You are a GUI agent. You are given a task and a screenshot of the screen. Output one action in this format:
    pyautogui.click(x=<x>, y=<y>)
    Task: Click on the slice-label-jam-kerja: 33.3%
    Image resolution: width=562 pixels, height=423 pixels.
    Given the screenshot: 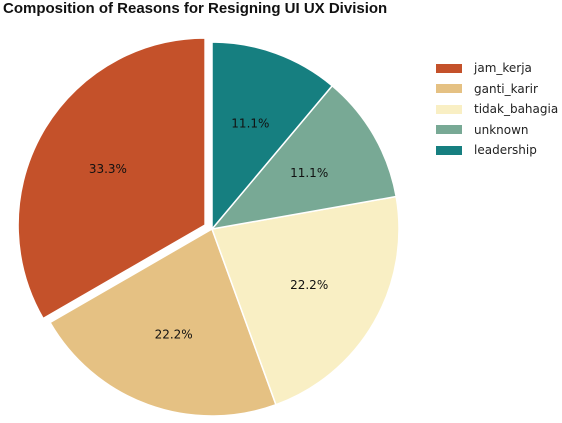 What is the action you would take?
    pyautogui.click(x=108, y=169)
    